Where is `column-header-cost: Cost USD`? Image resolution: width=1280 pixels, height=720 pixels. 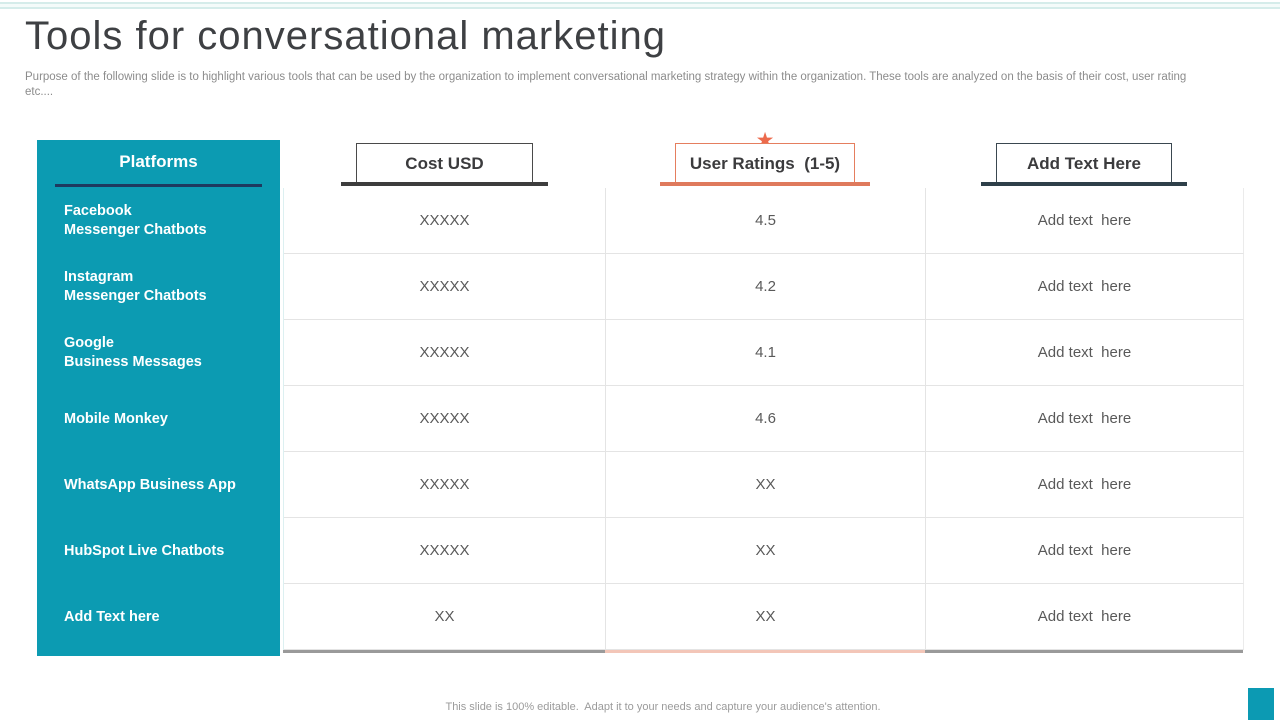 column-header-cost: Cost USD is located at coordinates (444, 164).